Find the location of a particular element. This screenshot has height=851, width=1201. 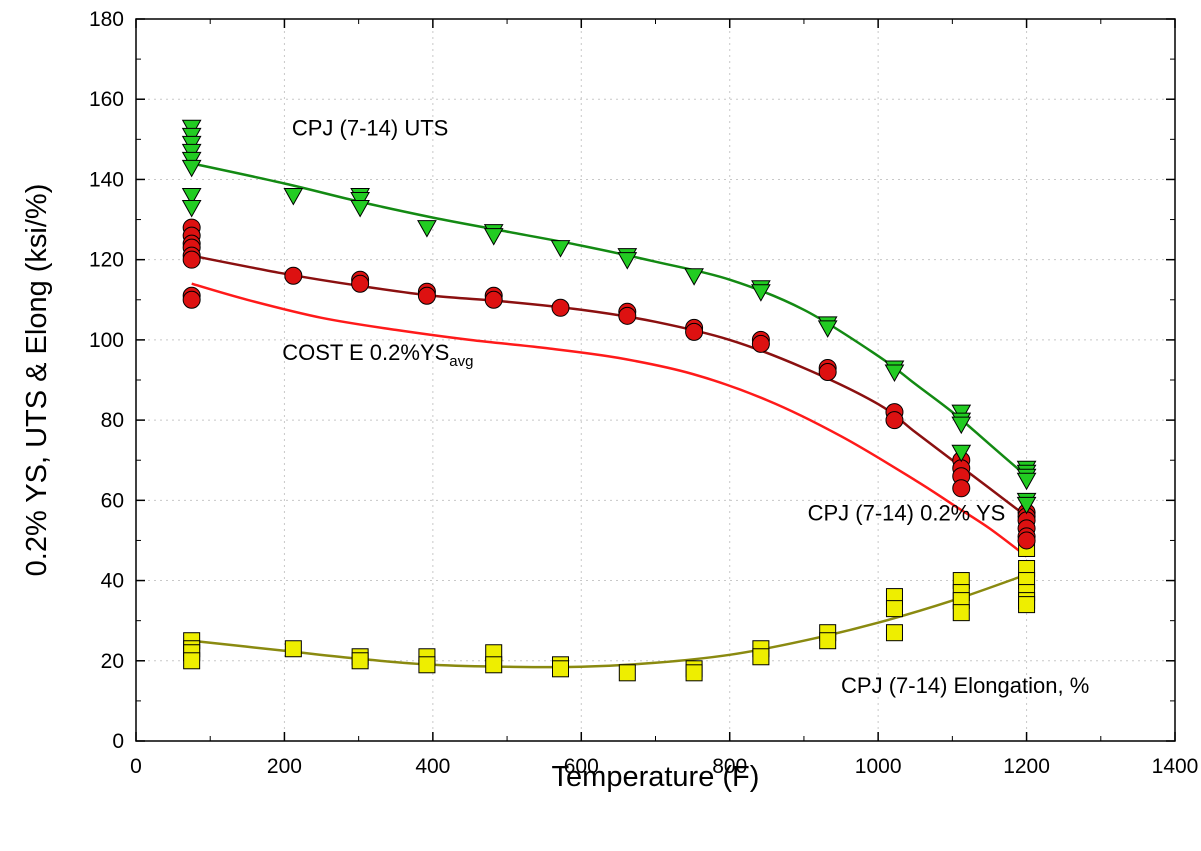

y-axis-title: 0.2% YS, UTS & Elong (ksi/%) is located at coordinates (37, 380).